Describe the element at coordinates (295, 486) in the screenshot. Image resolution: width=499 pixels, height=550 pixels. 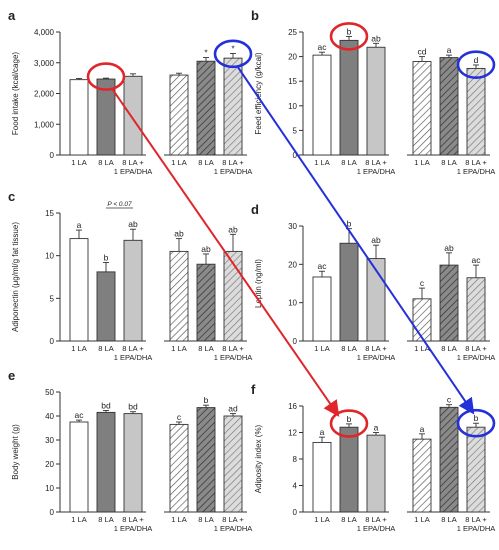
I see `y-tick-label: 4` at that location.